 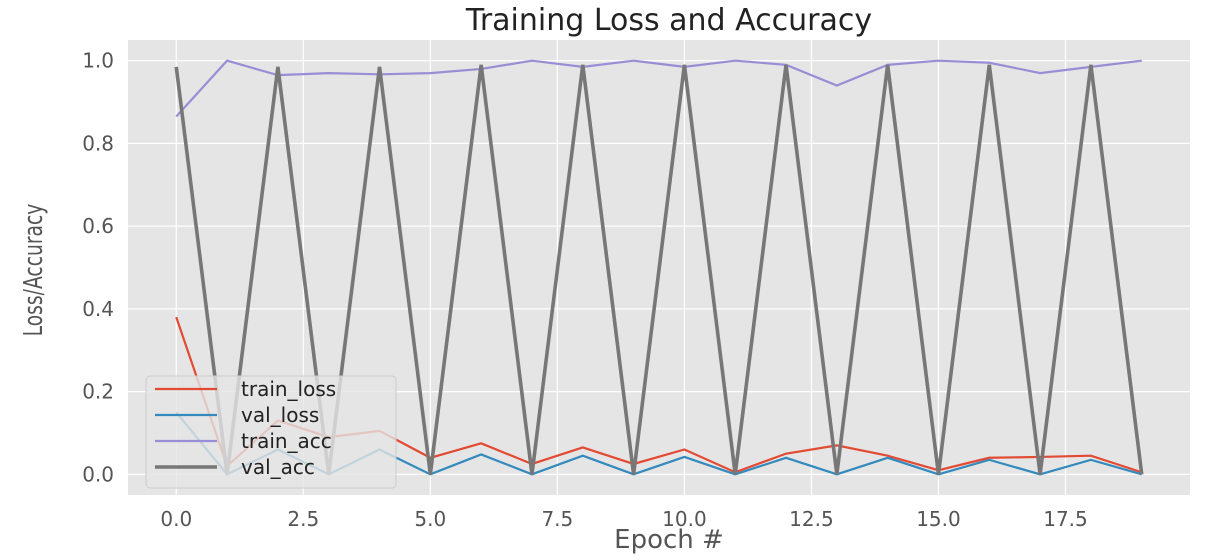 I want to click on x-tick-label: 5.0, so click(x=430, y=519).